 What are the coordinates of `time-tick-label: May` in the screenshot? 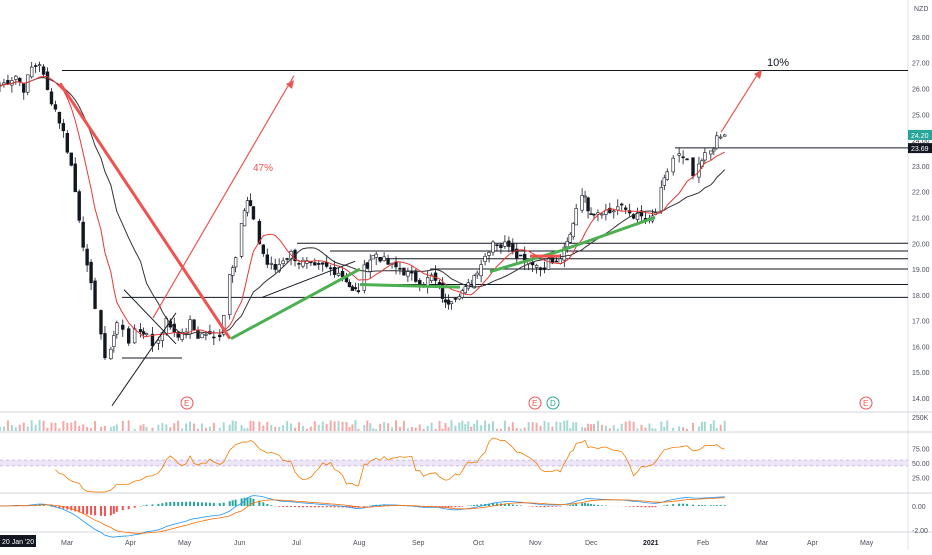 It's located at (185, 543).